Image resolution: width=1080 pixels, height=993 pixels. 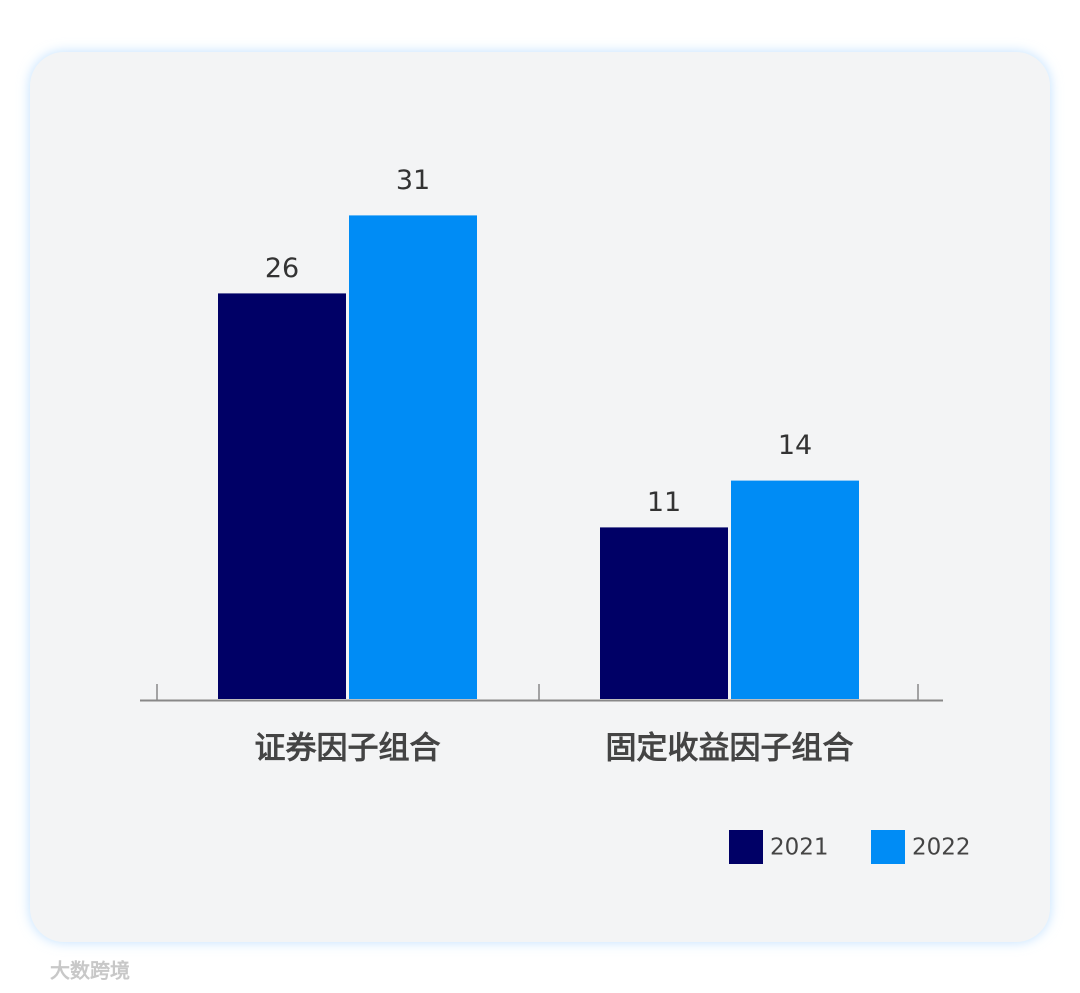 What do you see at coordinates (795, 445) in the screenshot?
I see `value-label: 14` at bounding box center [795, 445].